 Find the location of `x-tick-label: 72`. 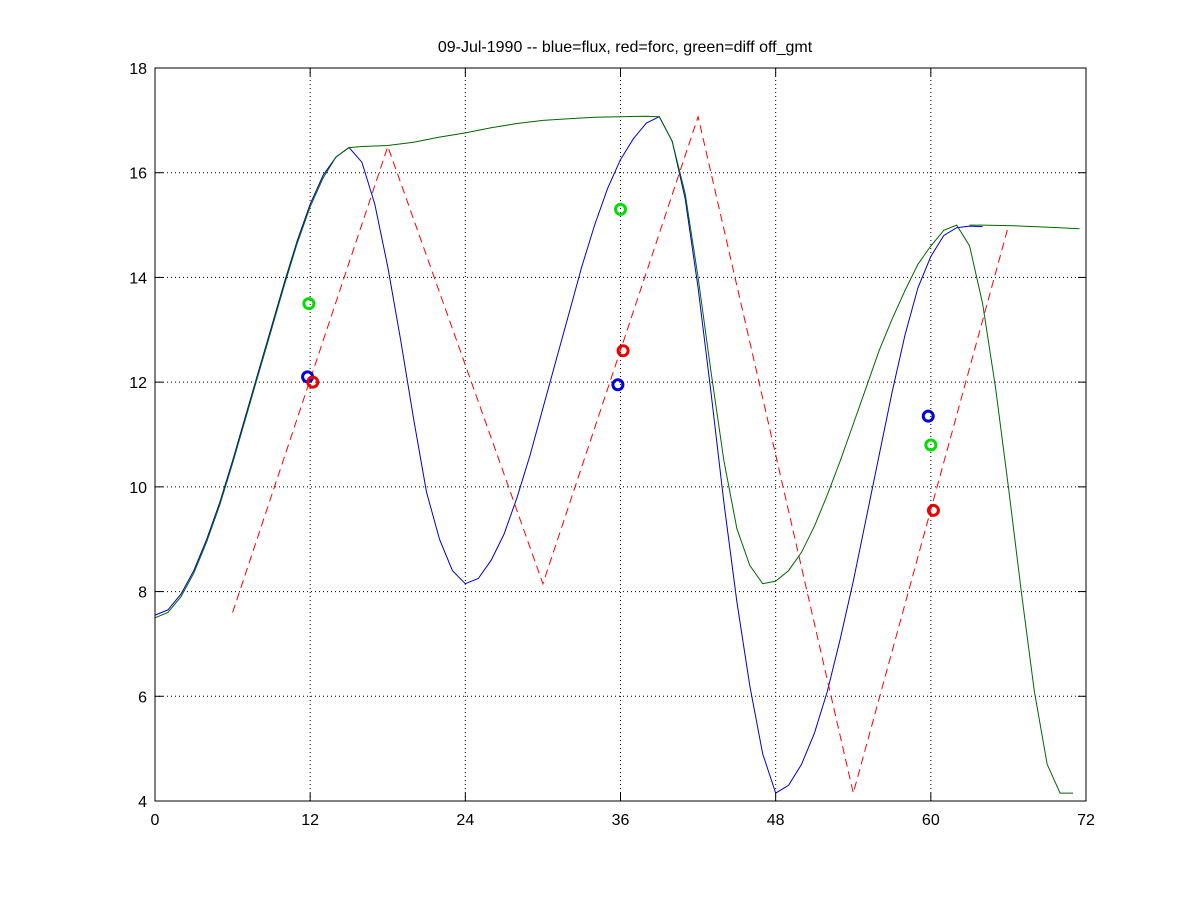

x-tick-label: 72 is located at coordinates (1086, 820).